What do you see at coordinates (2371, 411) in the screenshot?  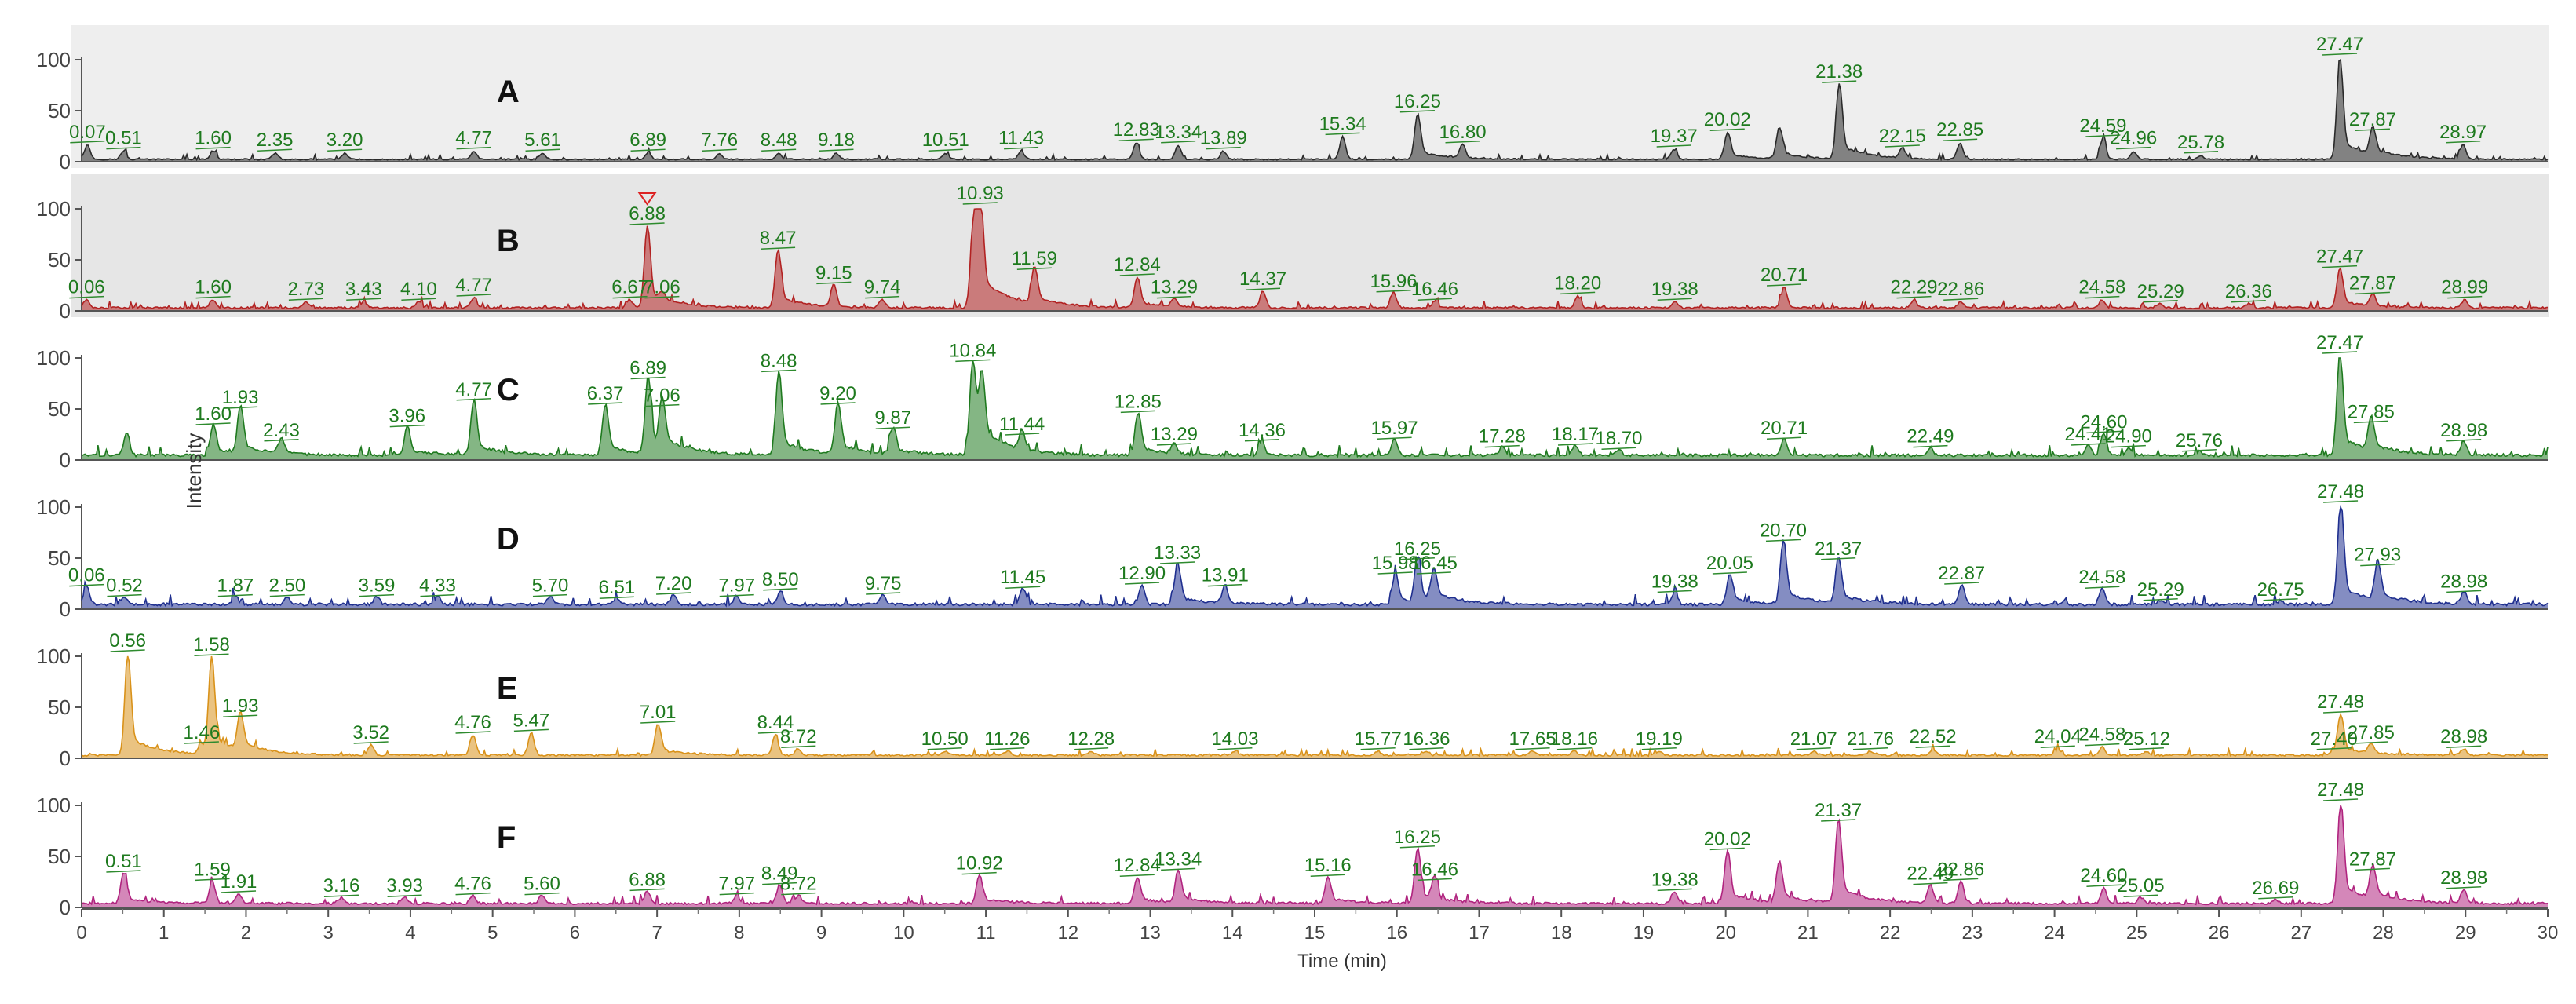 I see `peak-label: 27.85` at bounding box center [2371, 411].